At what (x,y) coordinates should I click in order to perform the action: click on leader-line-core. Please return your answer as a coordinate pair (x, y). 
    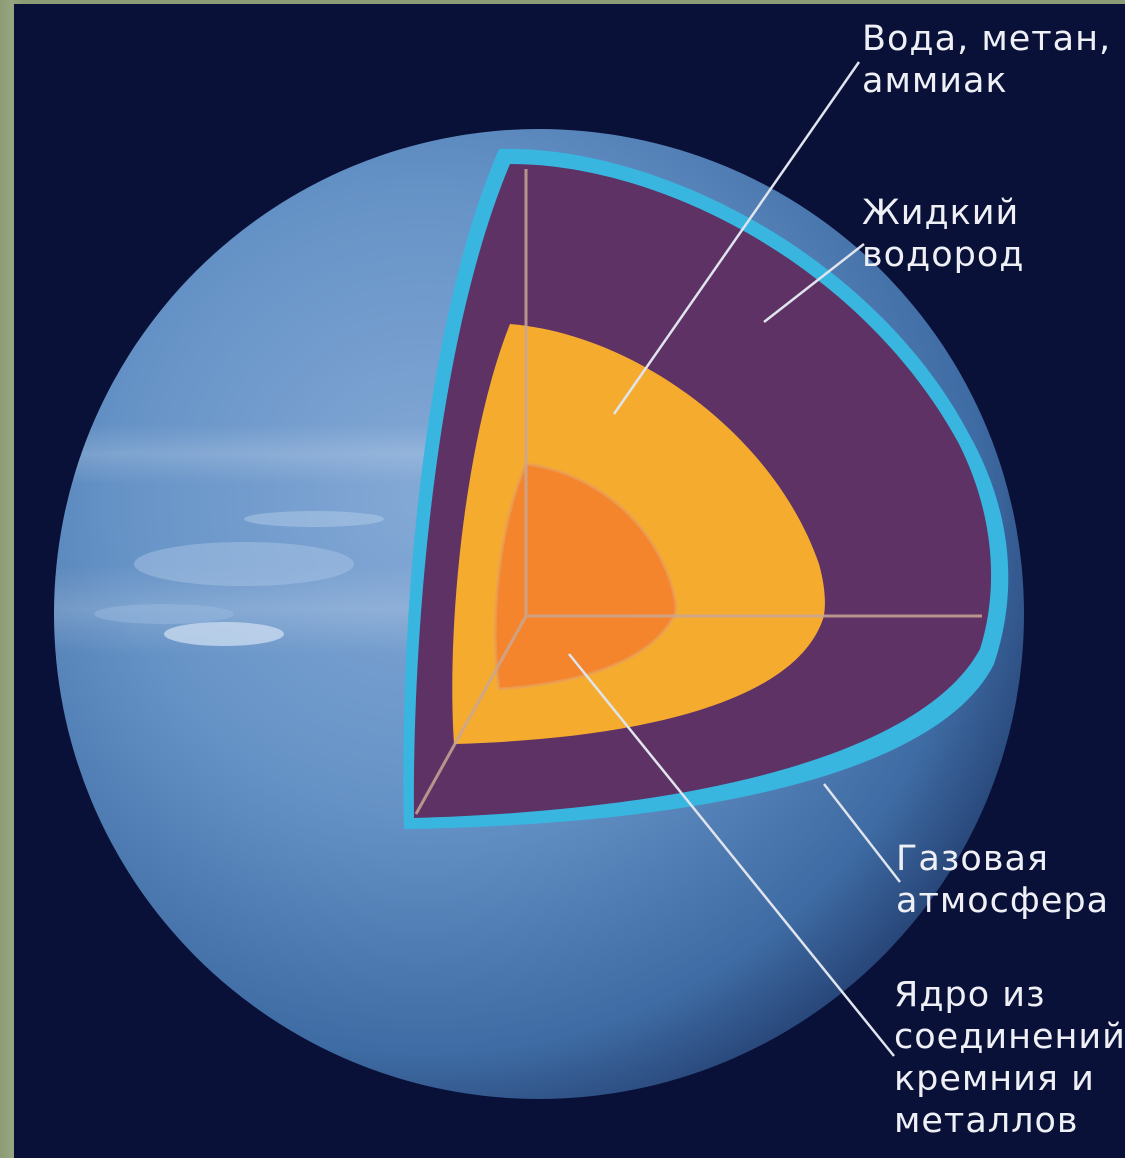
    Looking at the image, I should click on (731, 855).